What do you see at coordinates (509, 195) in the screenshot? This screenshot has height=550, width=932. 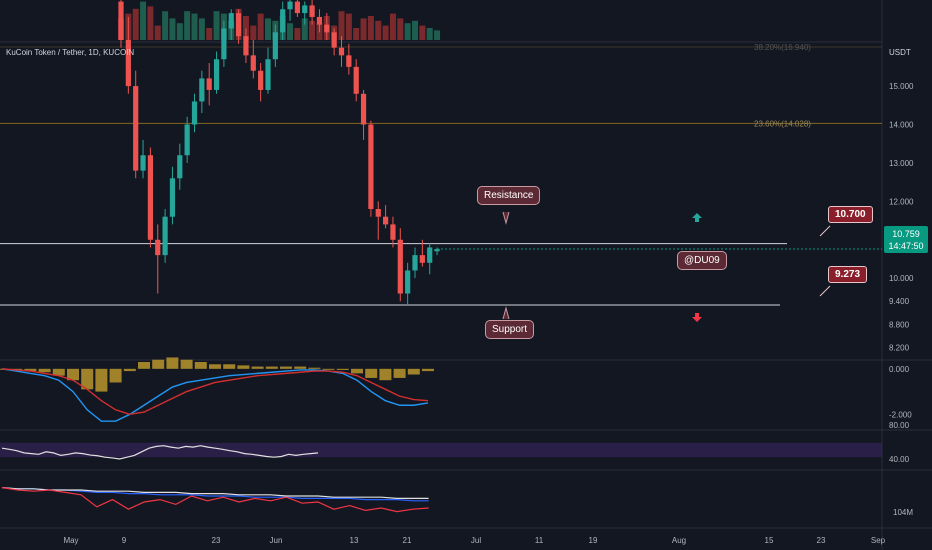 I see `resistance-label: Resistance` at bounding box center [509, 195].